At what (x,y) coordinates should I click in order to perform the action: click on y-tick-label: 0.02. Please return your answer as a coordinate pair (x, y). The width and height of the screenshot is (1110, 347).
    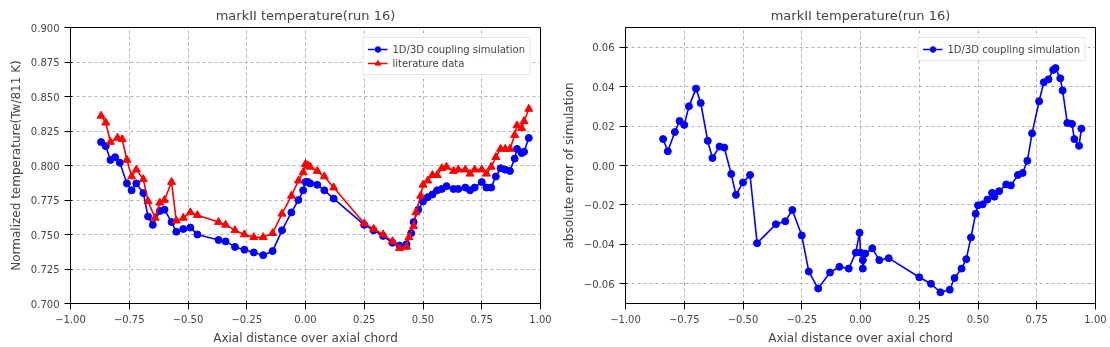
    Looking at the image, I should click on (603, 127).